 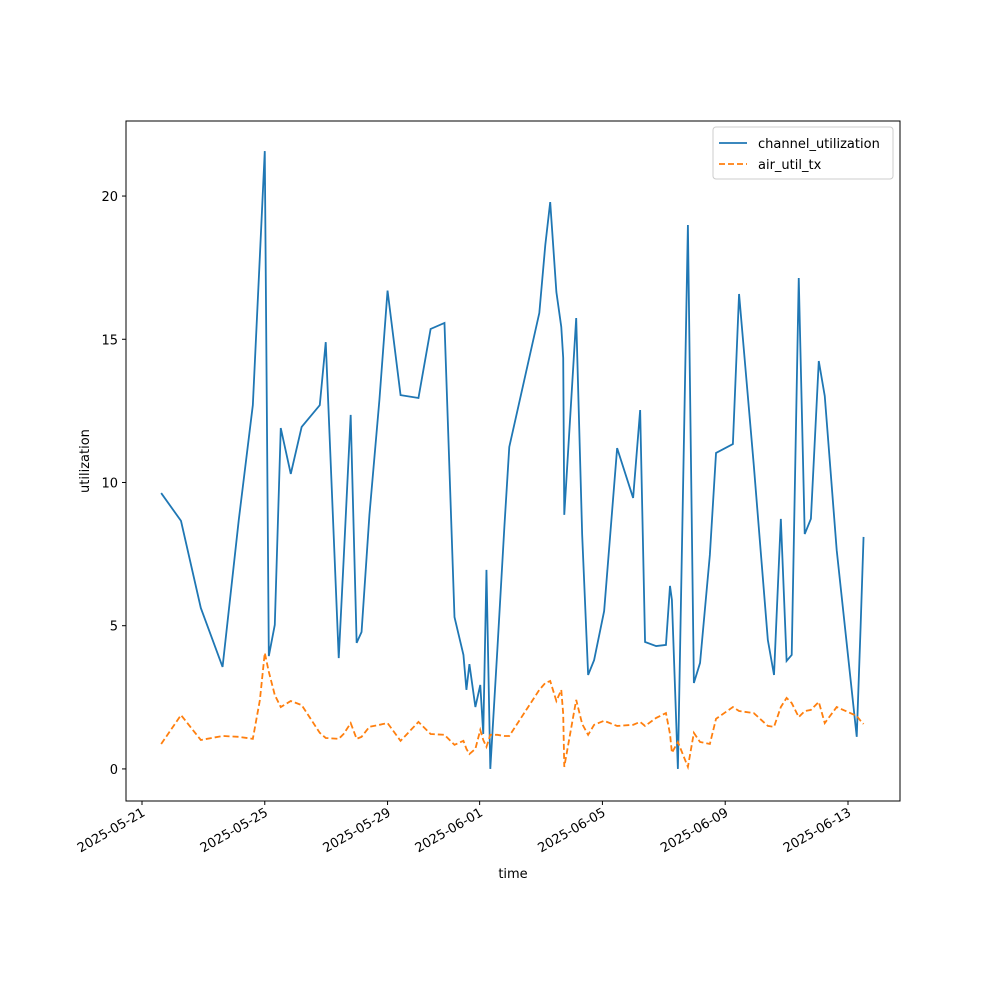 What do you see at coordinates (819, 144) in the screenshot?
I see `legend-label: channel_utilization` at bounding box center [819, 144].